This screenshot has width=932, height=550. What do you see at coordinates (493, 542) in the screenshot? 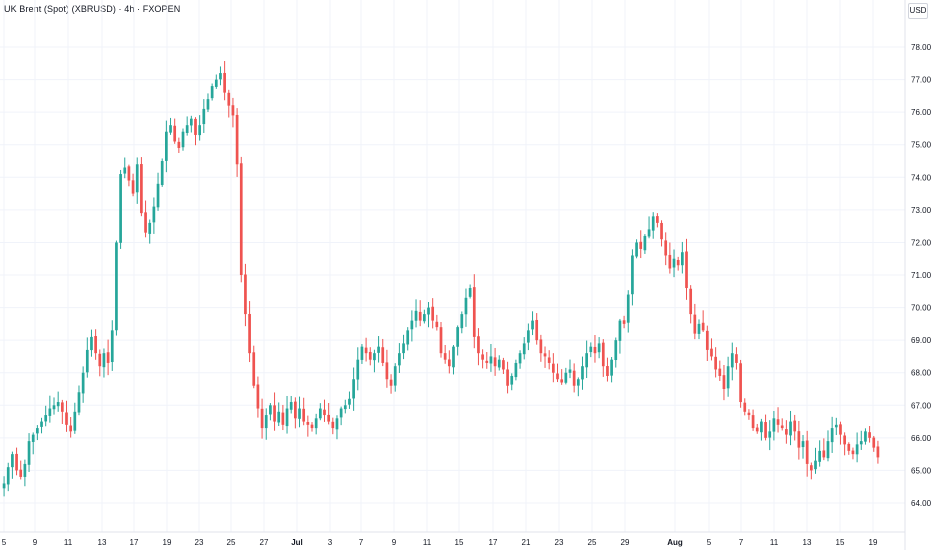
I see `time-tick-label: 17` at bounding box center [493, 542].